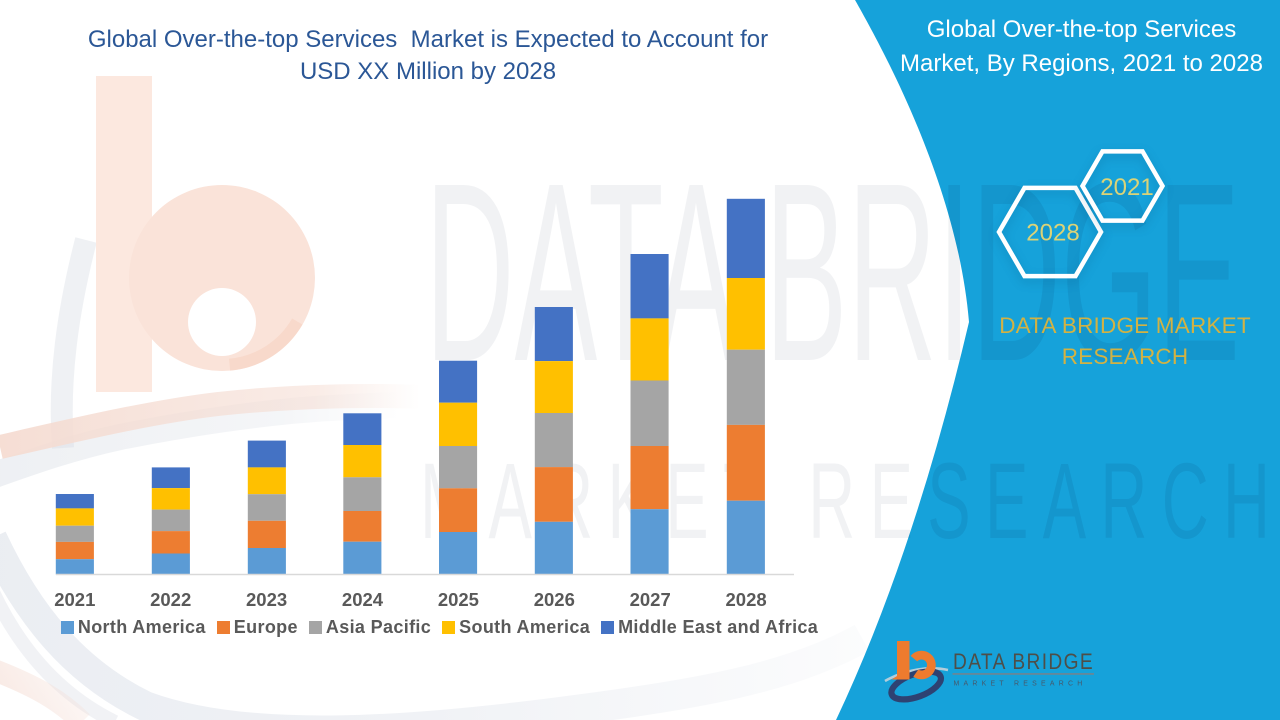 Image resolution: width=1280 pixels, height=720 pixels. What do you see at coordinates (1126, 187) in the screenshot?
I see `svg-text: 2021` at bounding box center [1126, 187].